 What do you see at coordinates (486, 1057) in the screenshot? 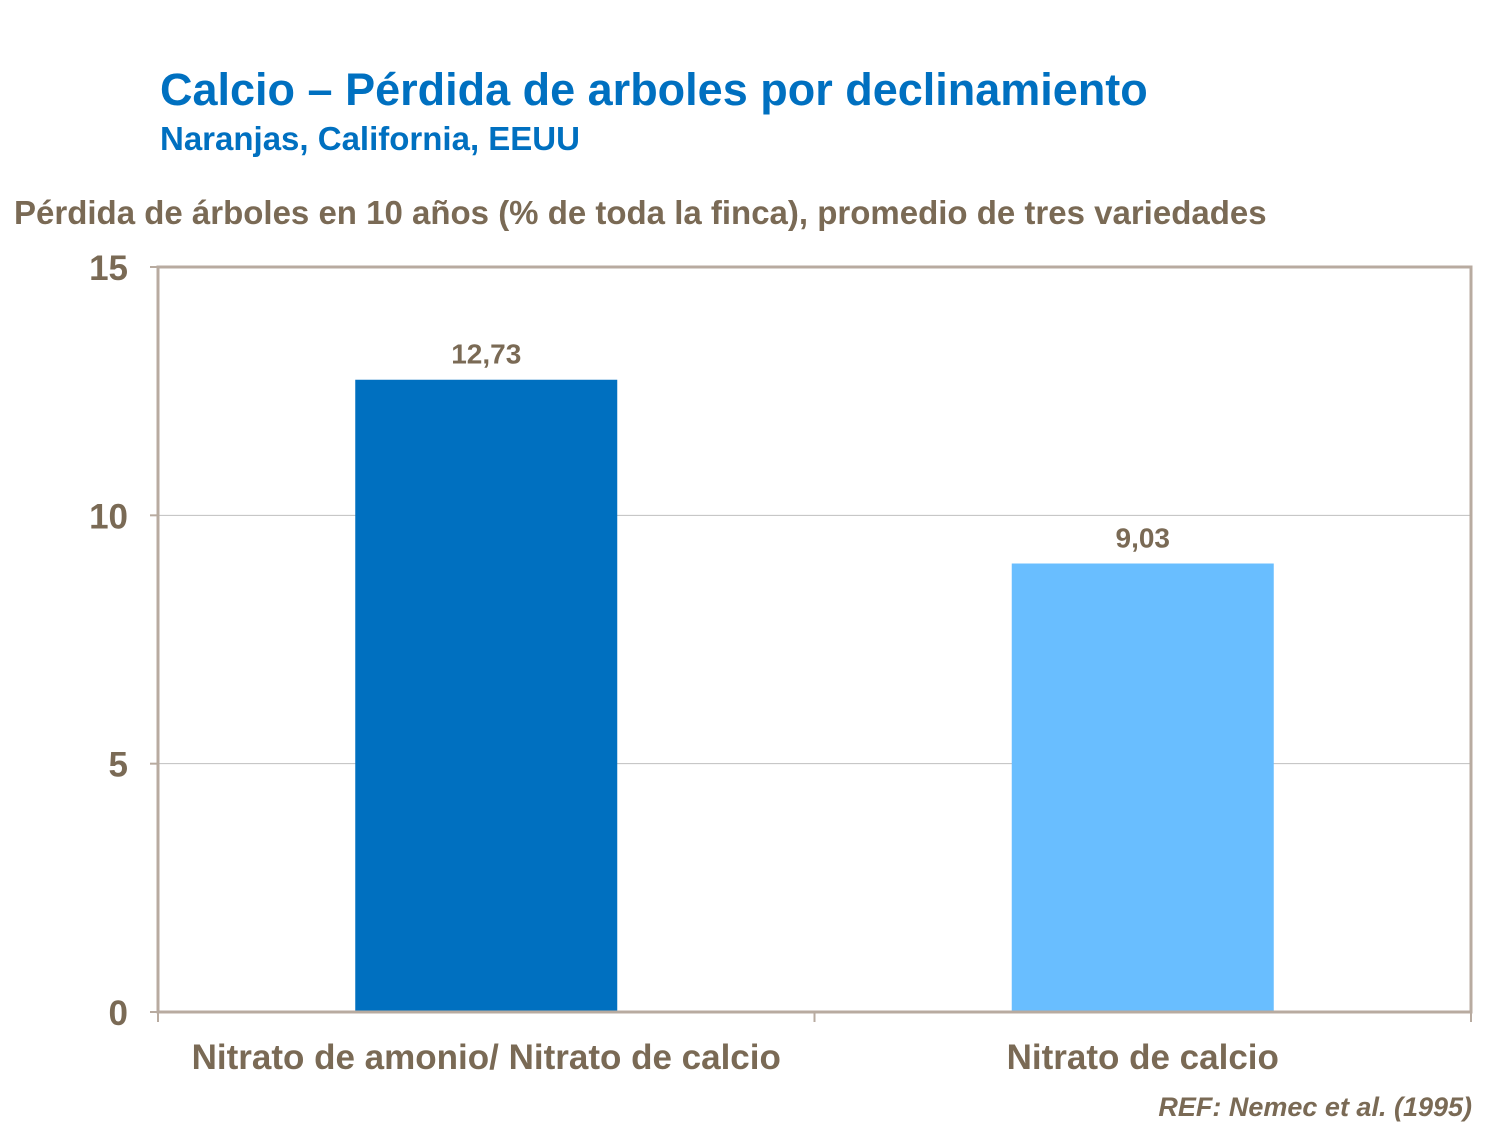
I see `x-tick-label: Nitrato de amonio/ Nitrato de calcio` at bounding box center [486, 1057].